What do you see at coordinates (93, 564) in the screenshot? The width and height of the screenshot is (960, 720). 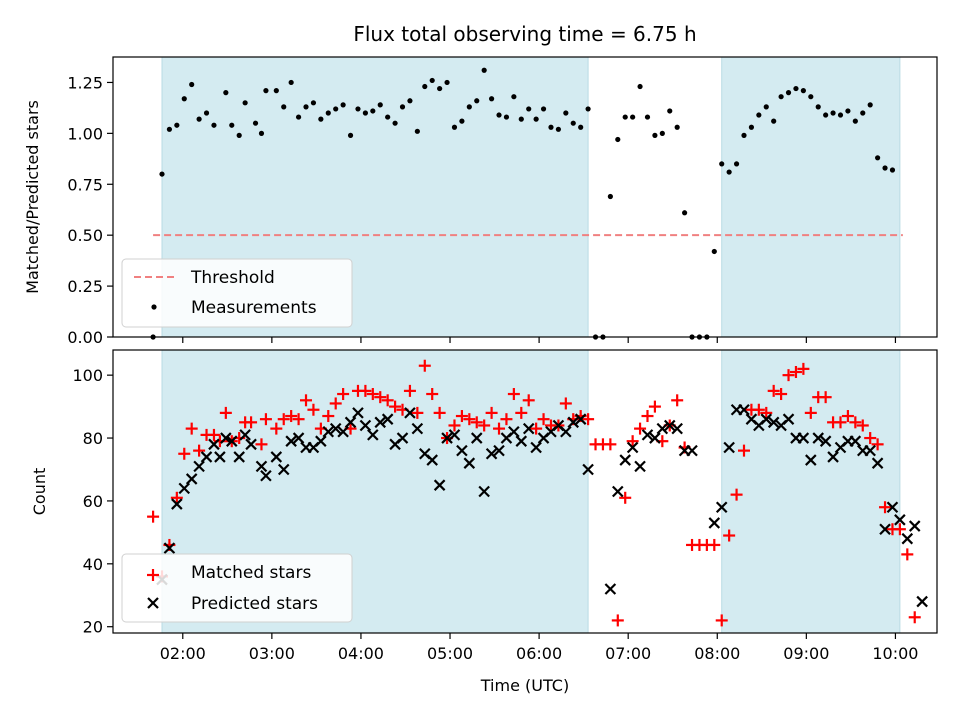 I see `y-tick-label: 40` at bounding box center [93, 564].